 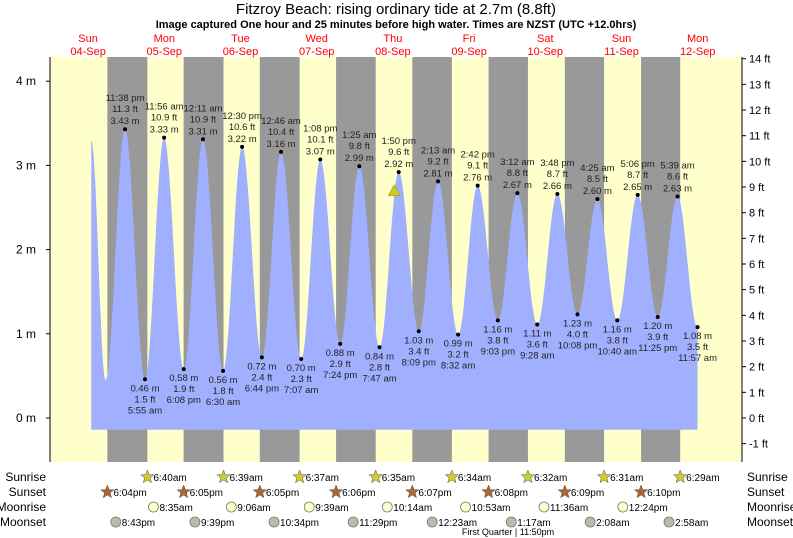 I want to click on moonset-time: 2:58am, so click(x=691, y=523).